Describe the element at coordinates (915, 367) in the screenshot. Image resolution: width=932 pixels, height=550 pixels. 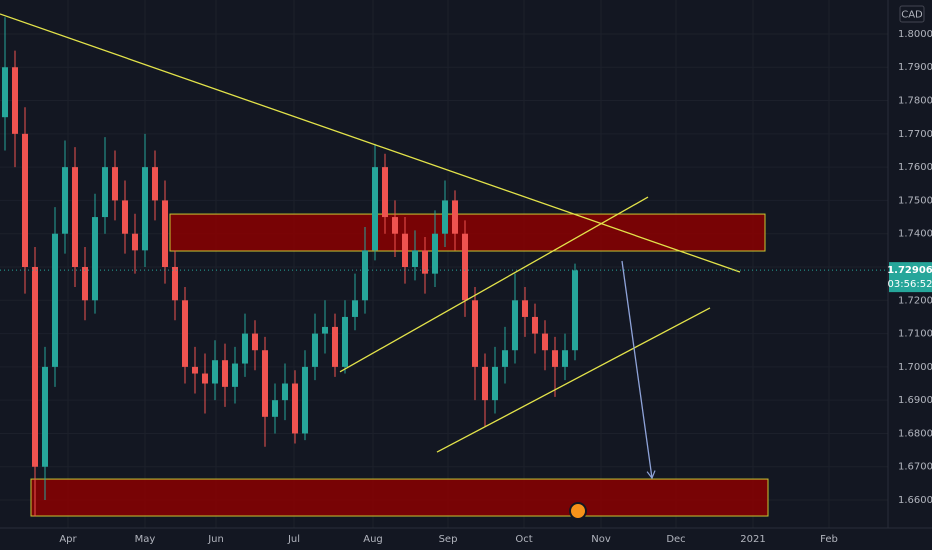
I see `y-tick-label: 1.70000` at that location.